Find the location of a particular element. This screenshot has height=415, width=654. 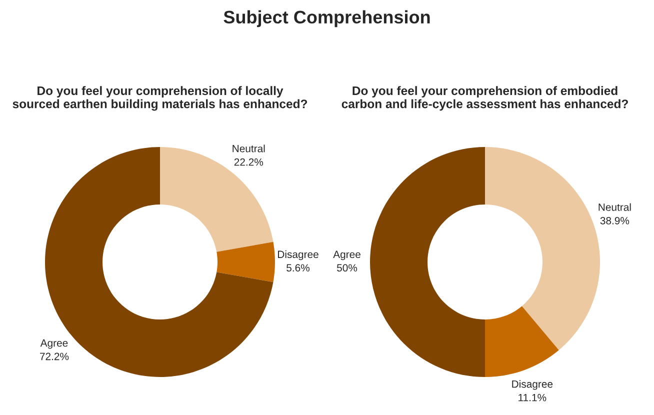

chart-title: Do you feel your comprehension of locally sourced earthen building materials has enhanced? is located at coordinates (160, 98).